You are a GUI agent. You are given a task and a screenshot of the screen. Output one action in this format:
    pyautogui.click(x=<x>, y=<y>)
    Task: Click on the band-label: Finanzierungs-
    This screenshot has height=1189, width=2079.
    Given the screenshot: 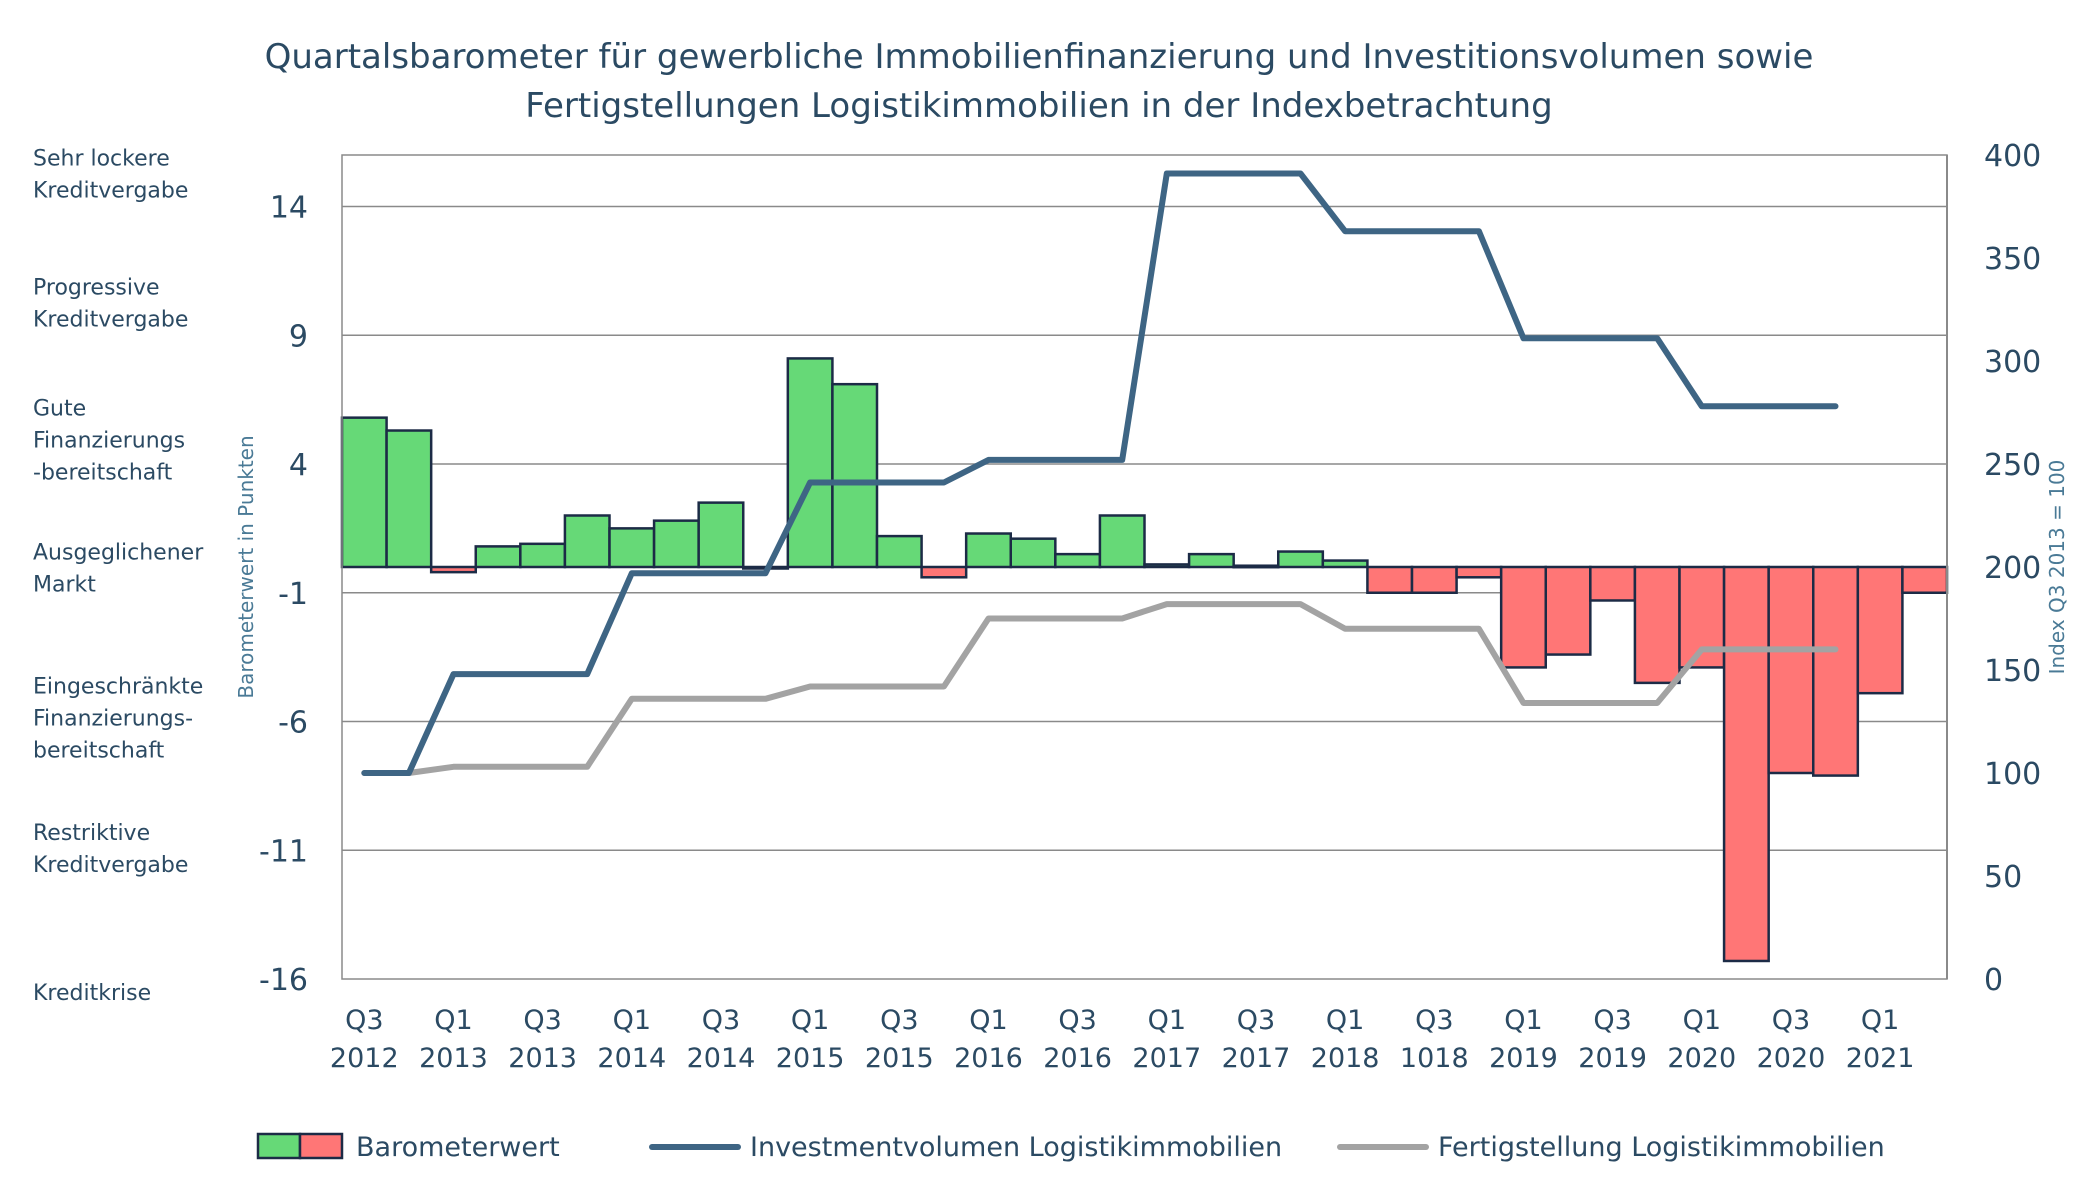 What is the action you would take?
    pyautogui.click(x=113, y=718)
    